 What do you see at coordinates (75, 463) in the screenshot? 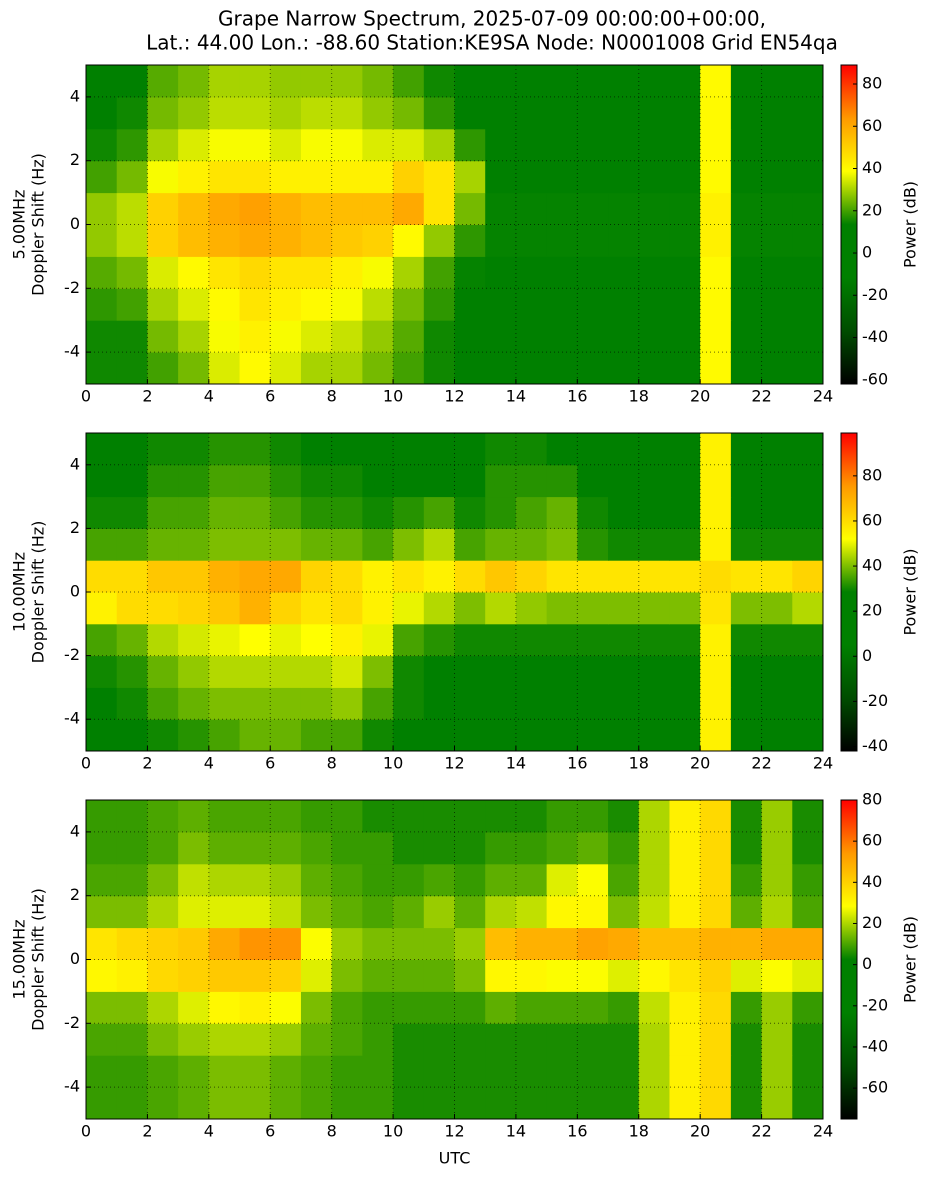
I see `y-tick-label: 4` at bounding box center [75, 463].